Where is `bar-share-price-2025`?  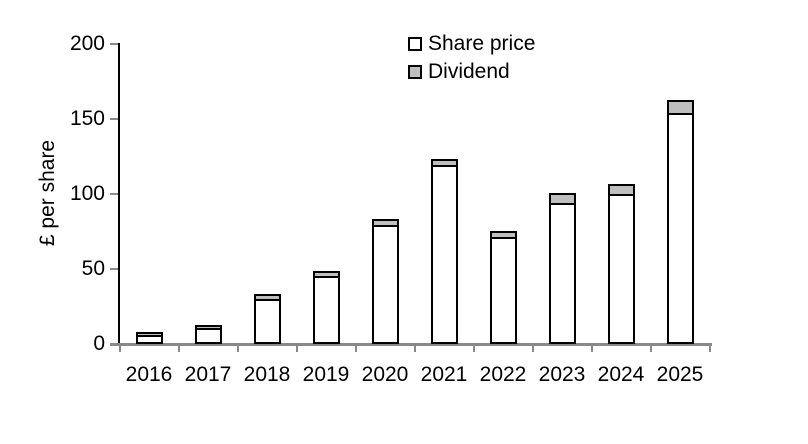
bar-share-price-2025 is located at coordinates (680, 228).